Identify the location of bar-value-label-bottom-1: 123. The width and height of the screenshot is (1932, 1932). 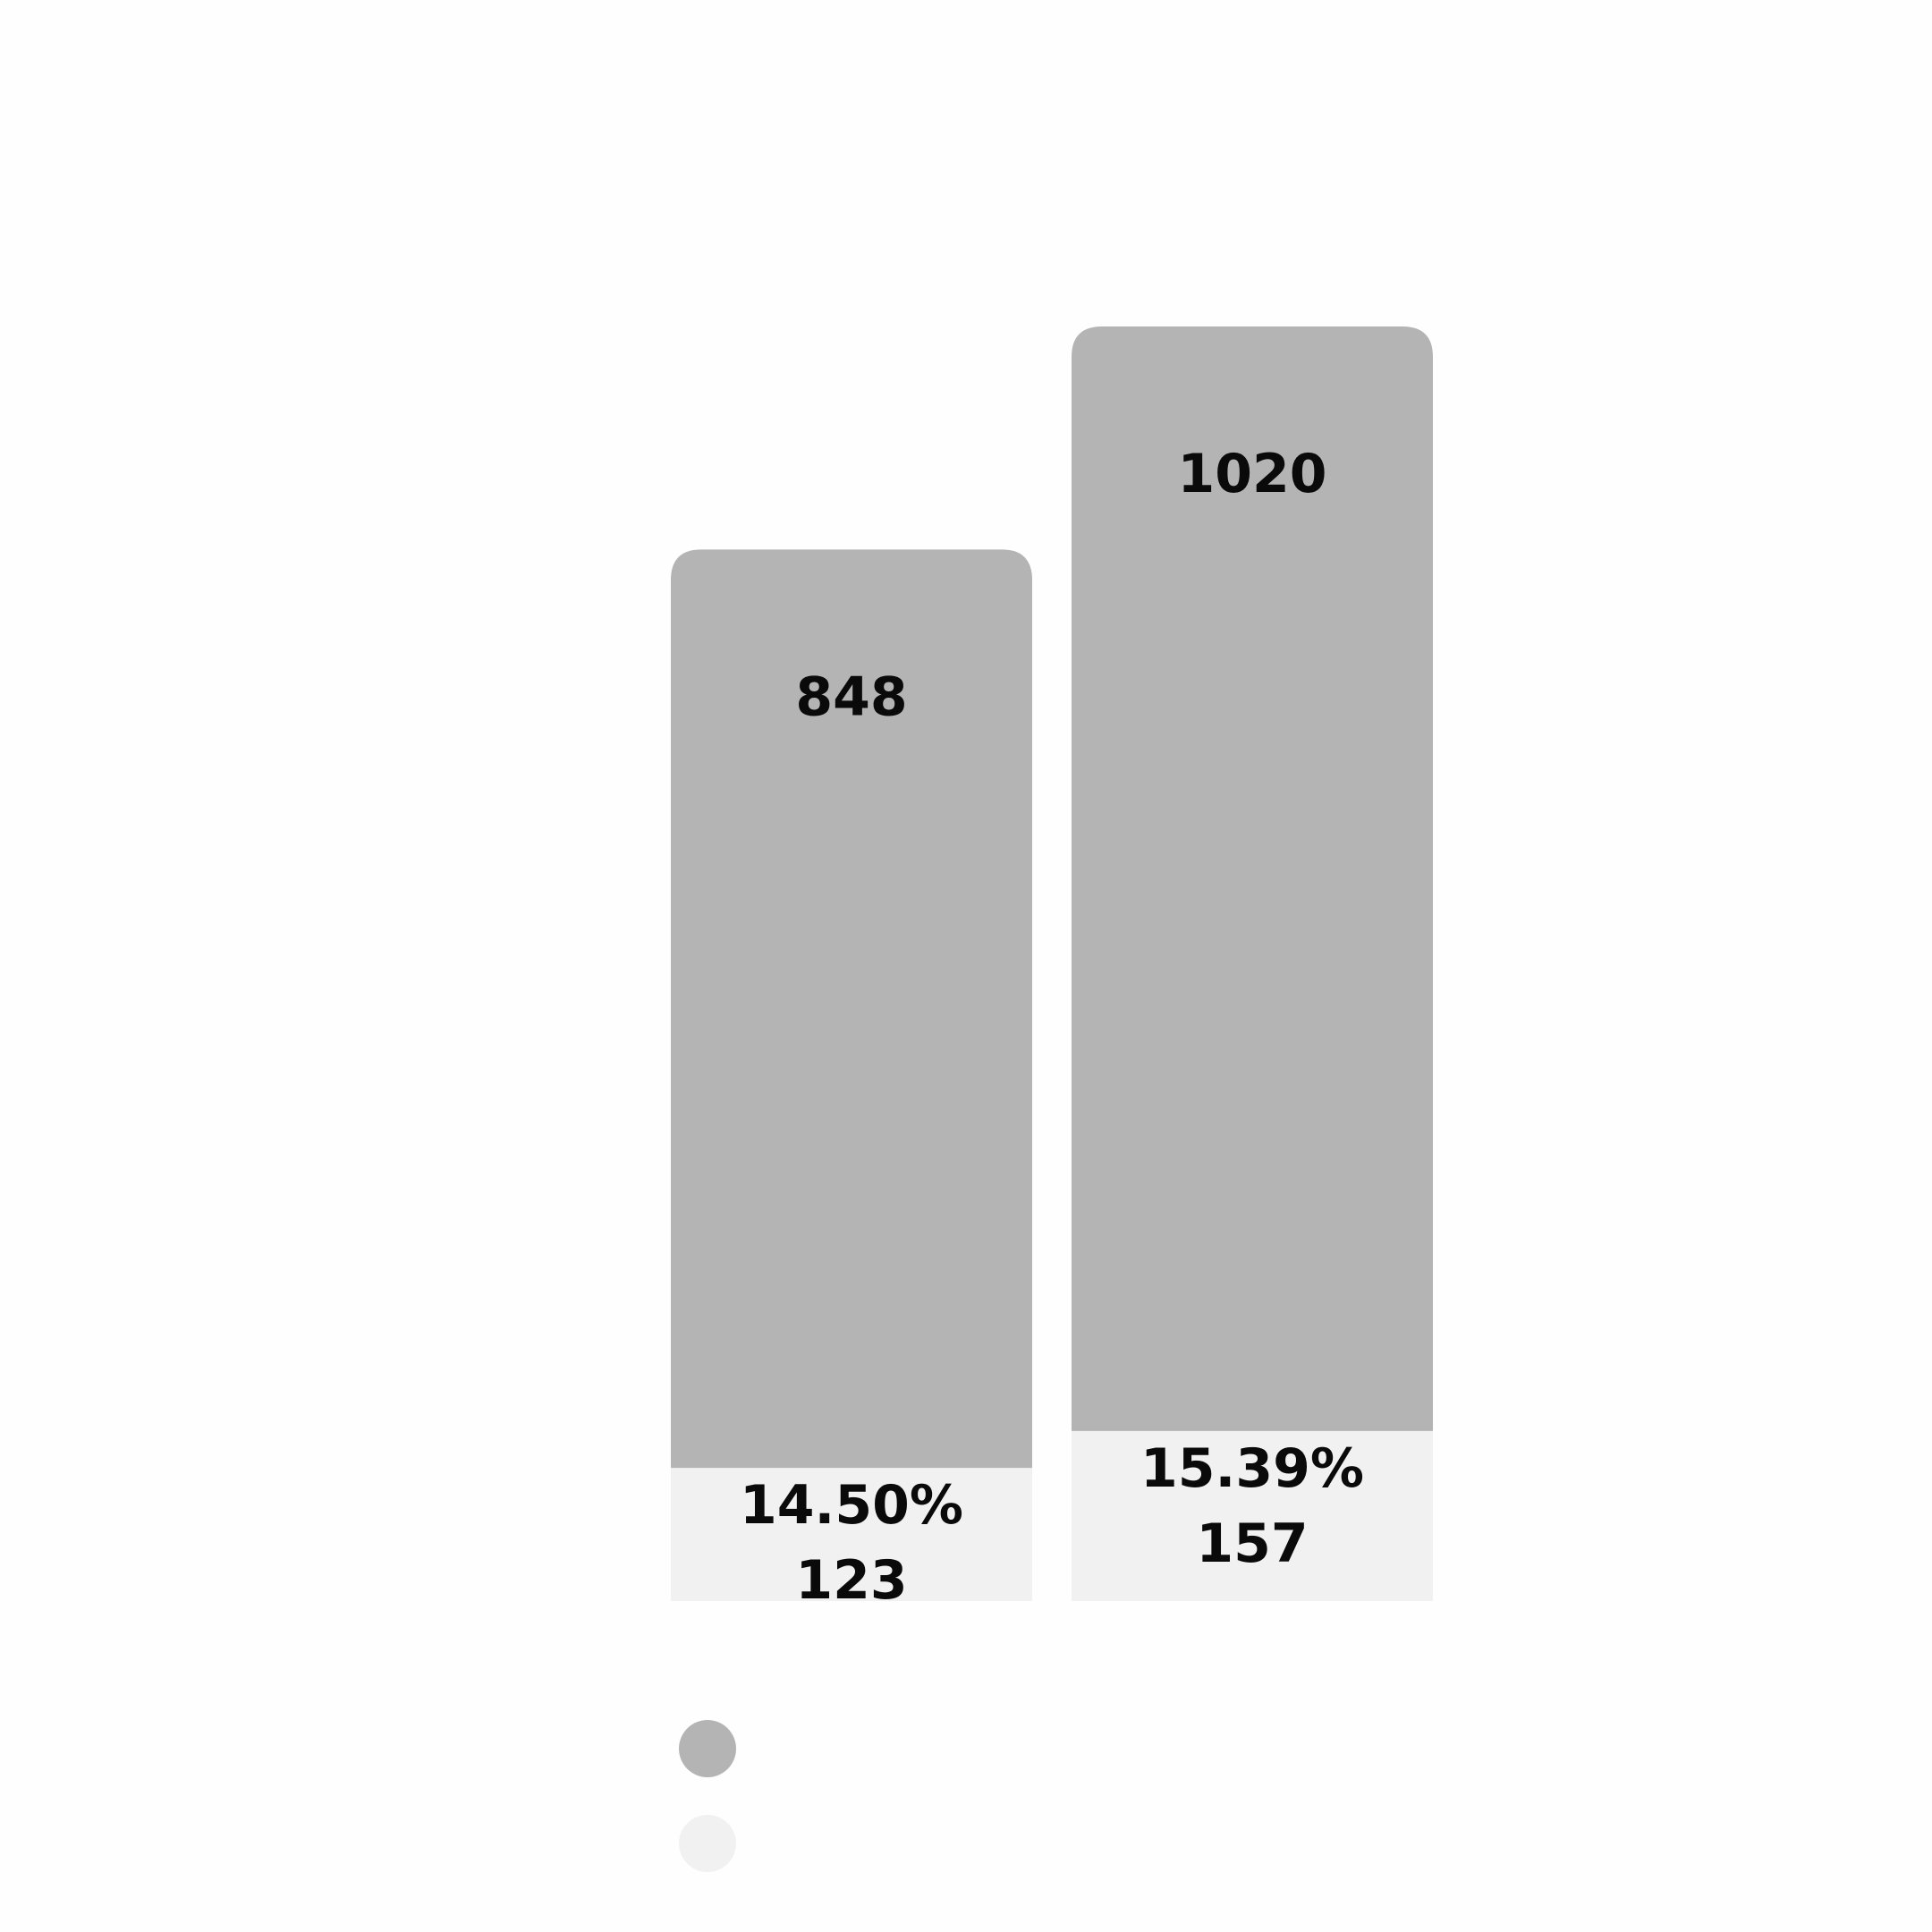
(851, 1580).